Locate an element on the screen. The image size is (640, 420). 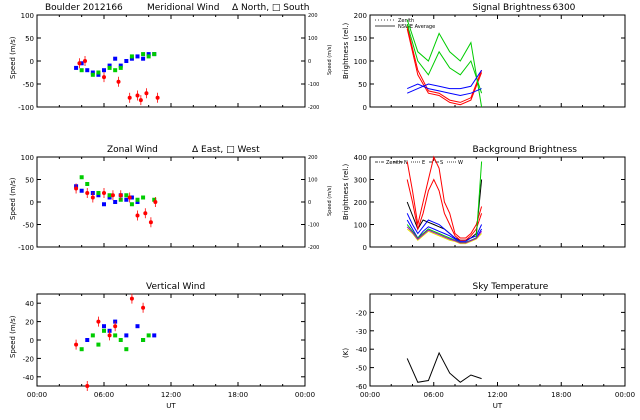
legend-label: E is located at coordinates (423, 163).